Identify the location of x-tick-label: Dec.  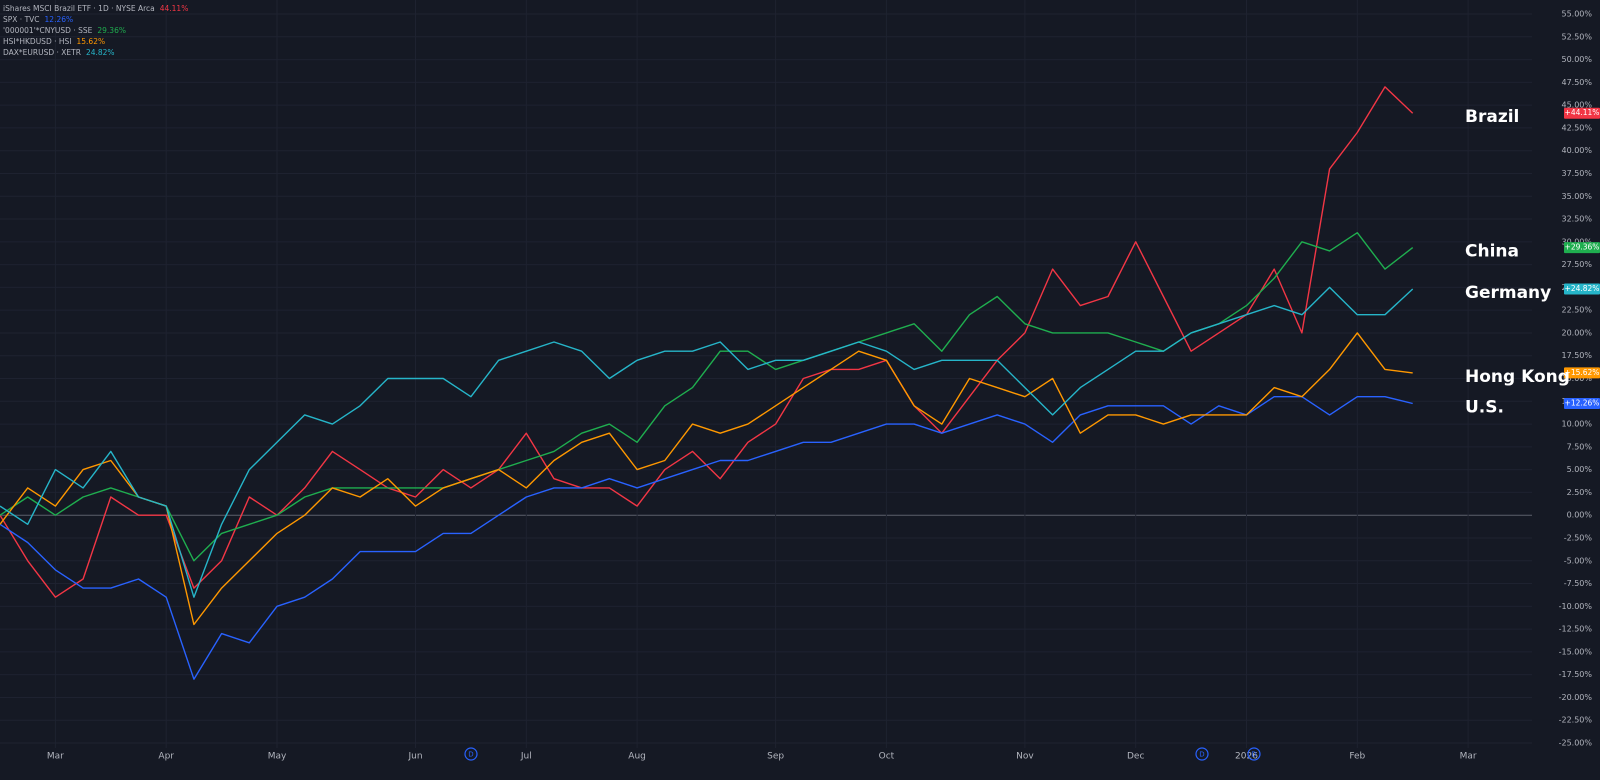
(1135, 757).